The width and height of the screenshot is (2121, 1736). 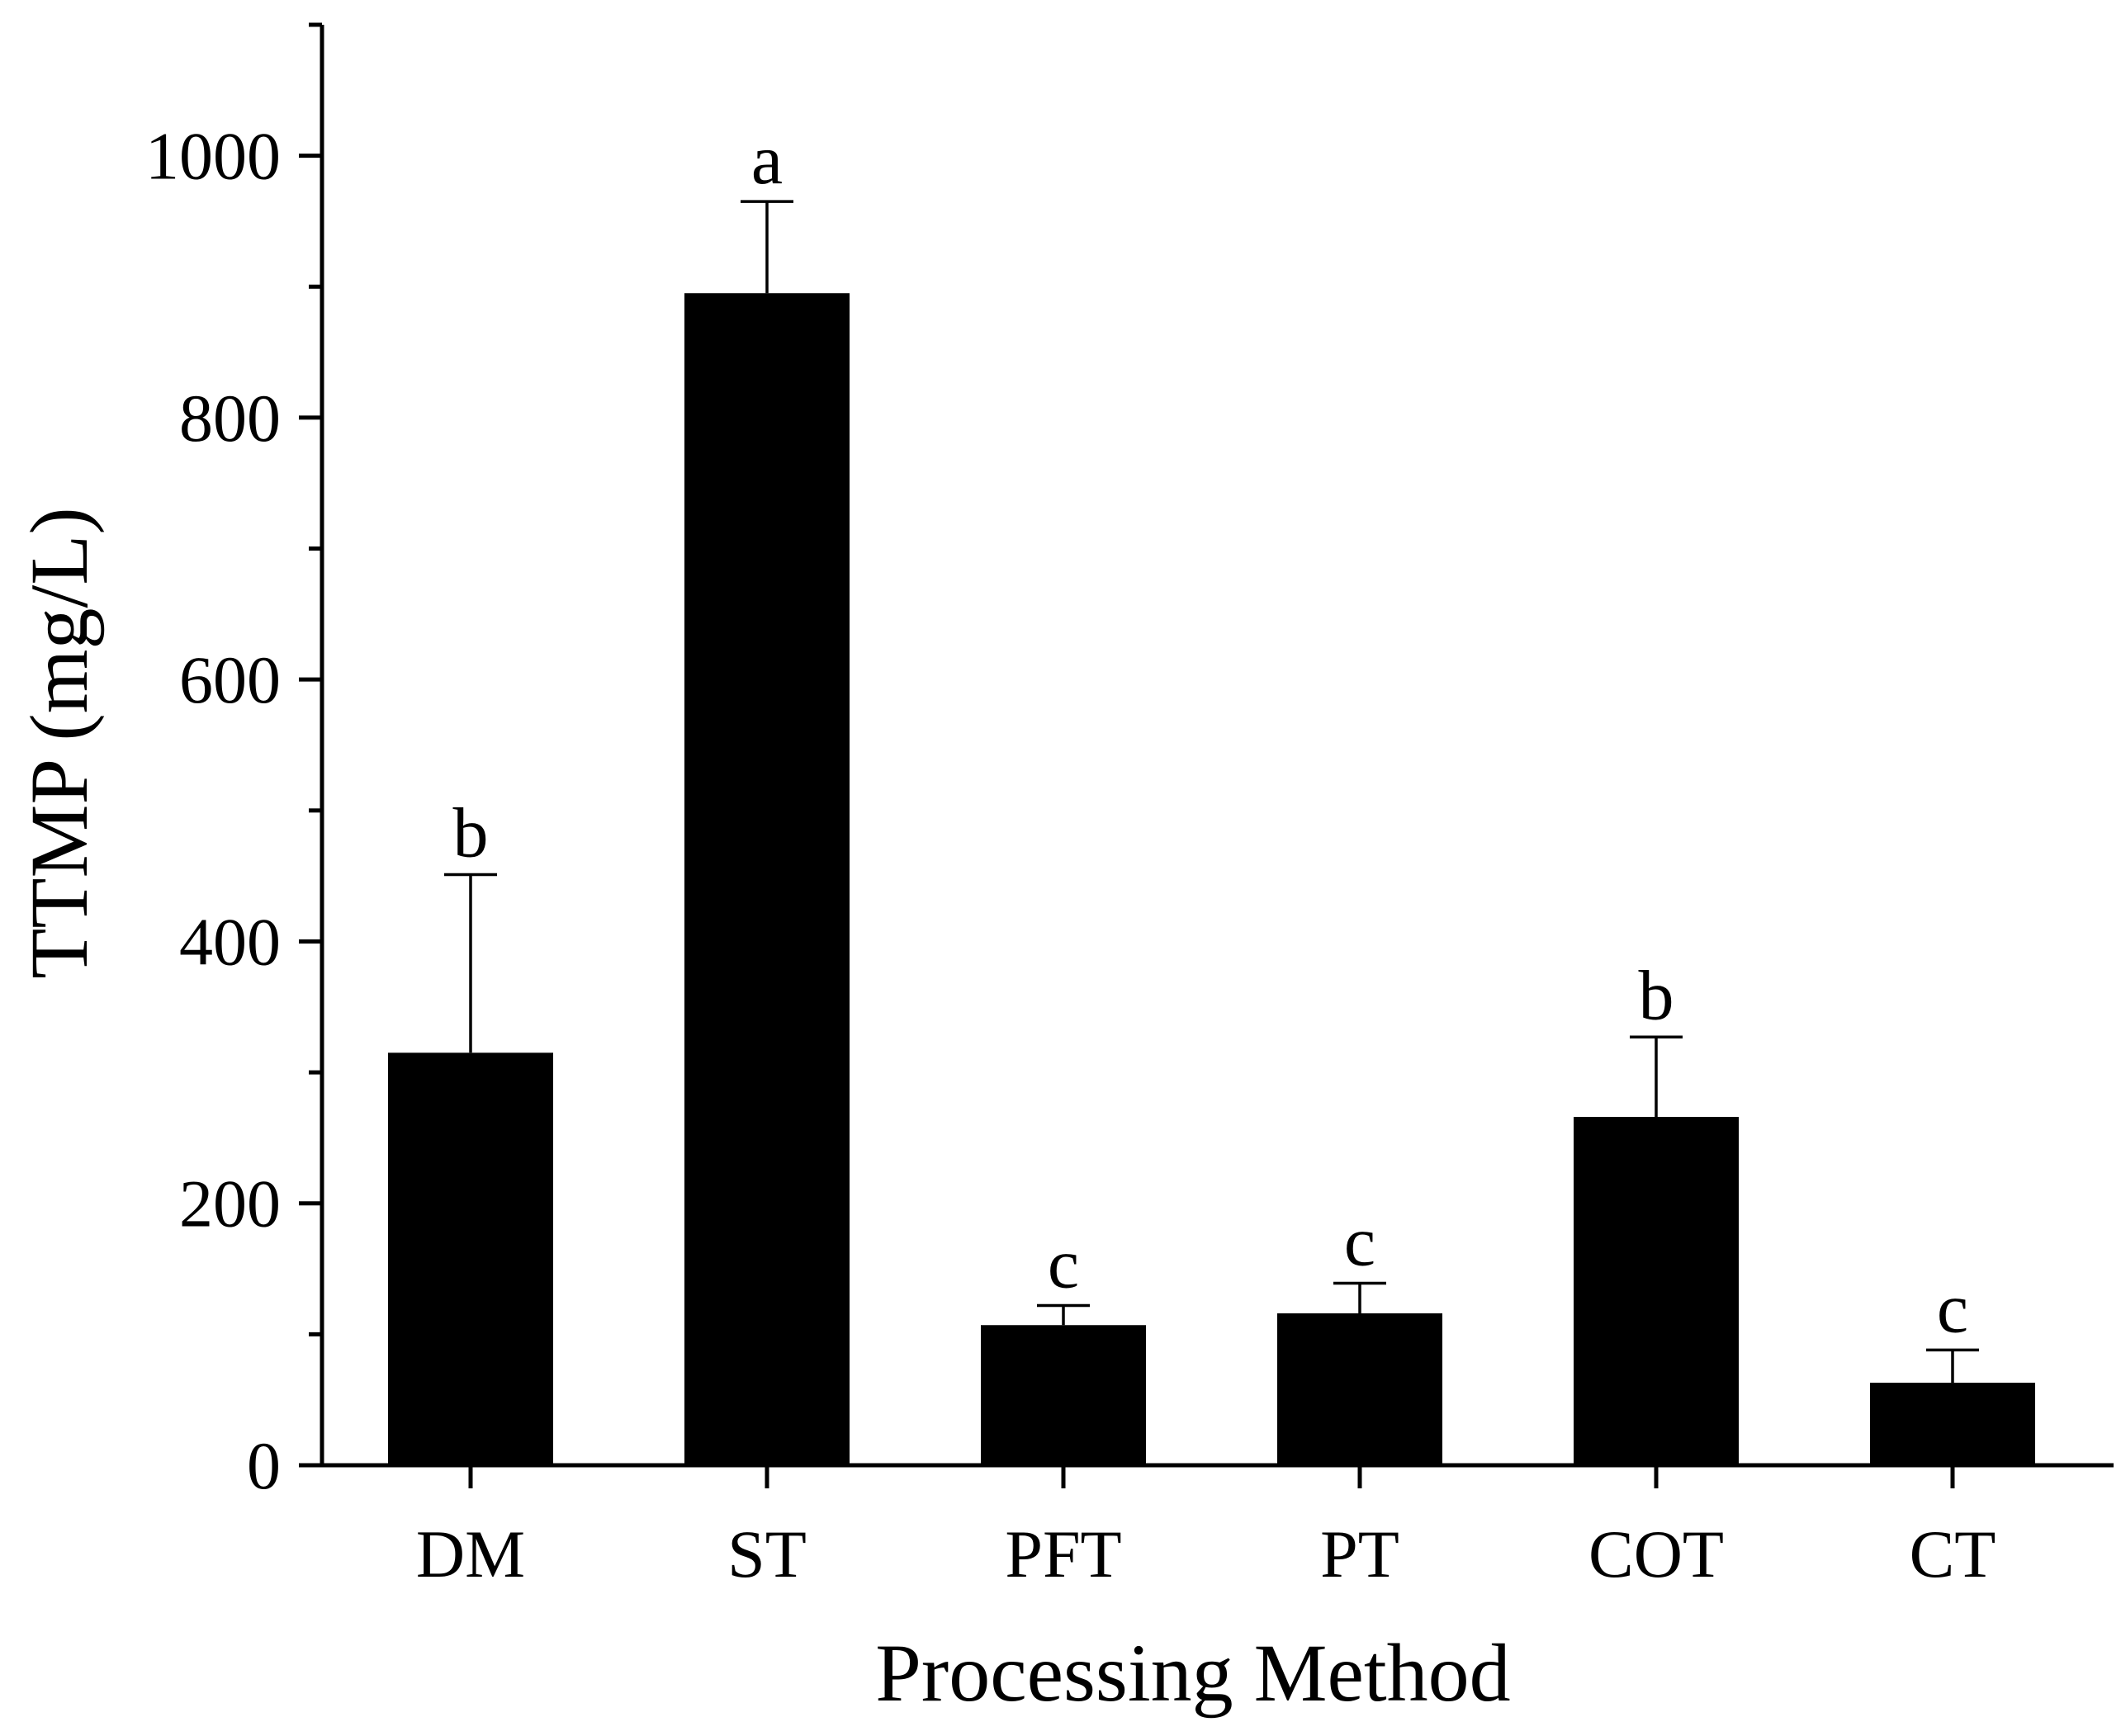 I want to click on y-tick-label: 400, so click(x=230, y=942).